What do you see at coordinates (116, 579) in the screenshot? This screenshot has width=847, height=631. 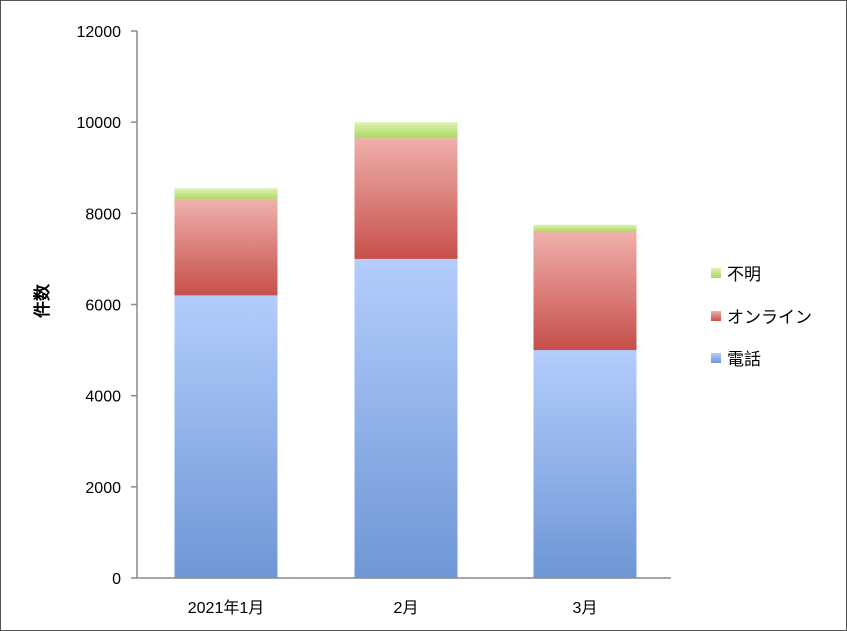 I see `y-tick-label: 0` at bounding box center [116, 579].